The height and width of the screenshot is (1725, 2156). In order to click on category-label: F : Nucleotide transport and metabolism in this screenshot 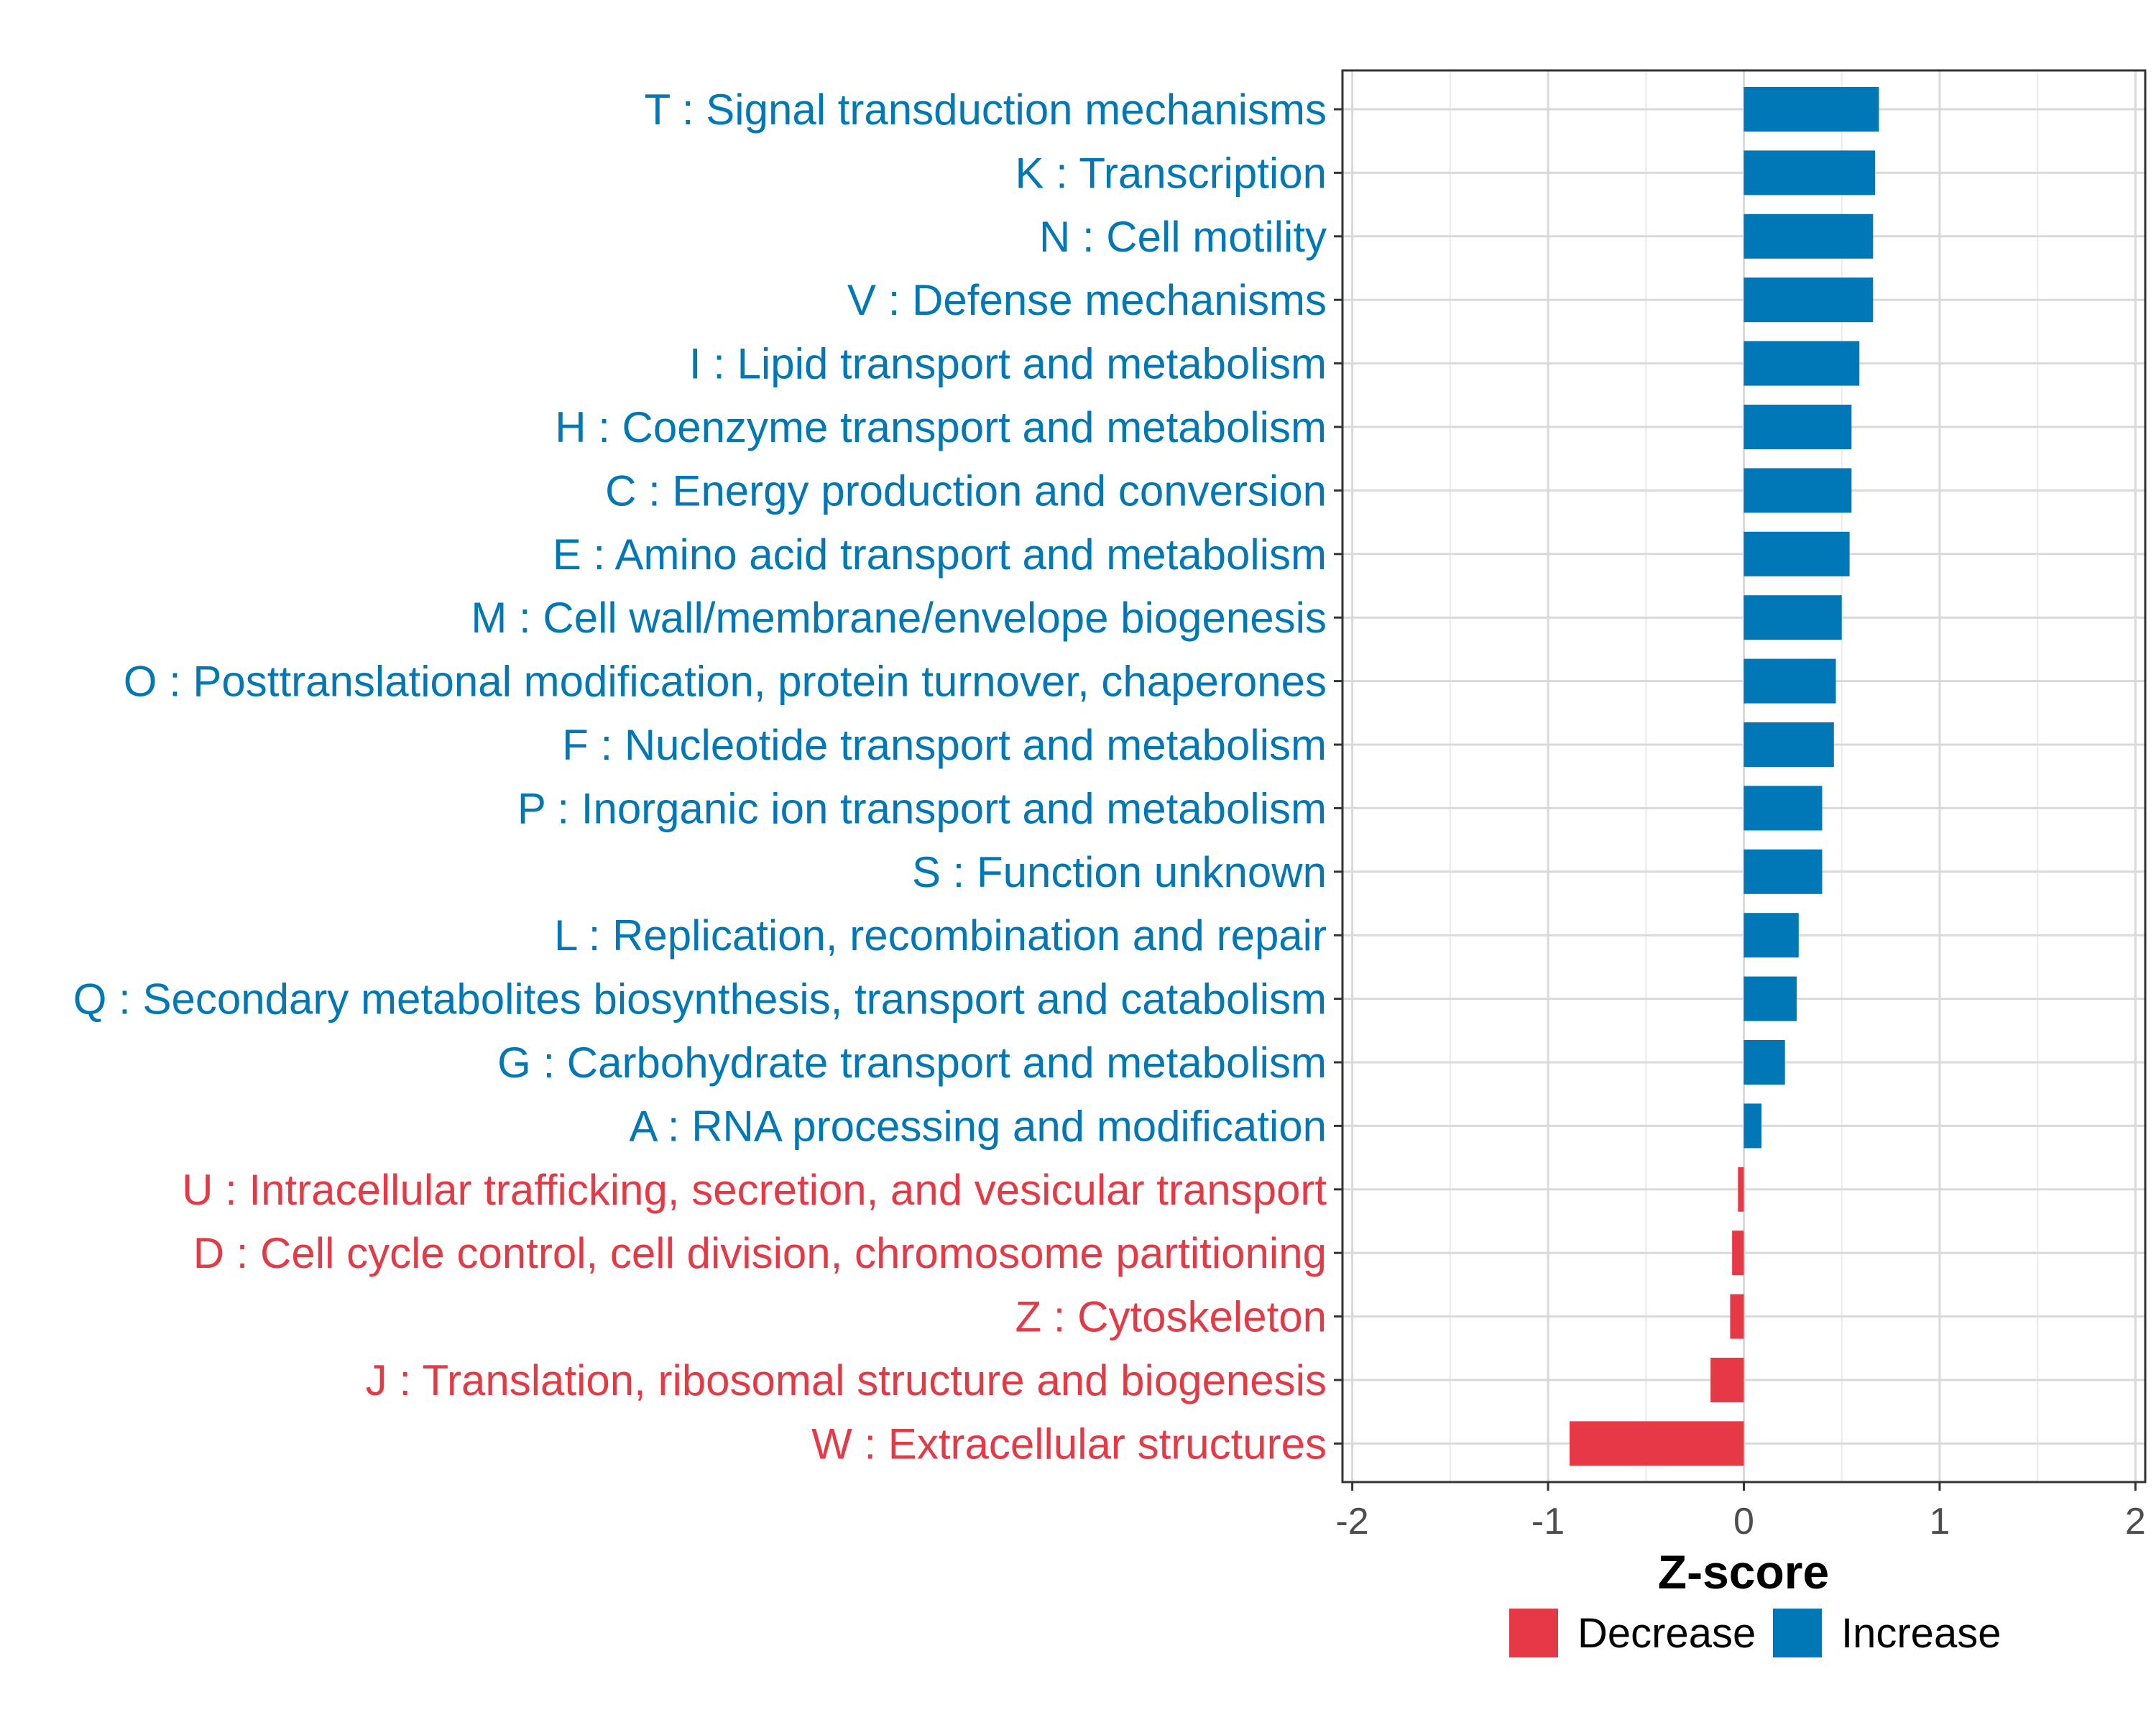, I will do `click(944, 745)`.